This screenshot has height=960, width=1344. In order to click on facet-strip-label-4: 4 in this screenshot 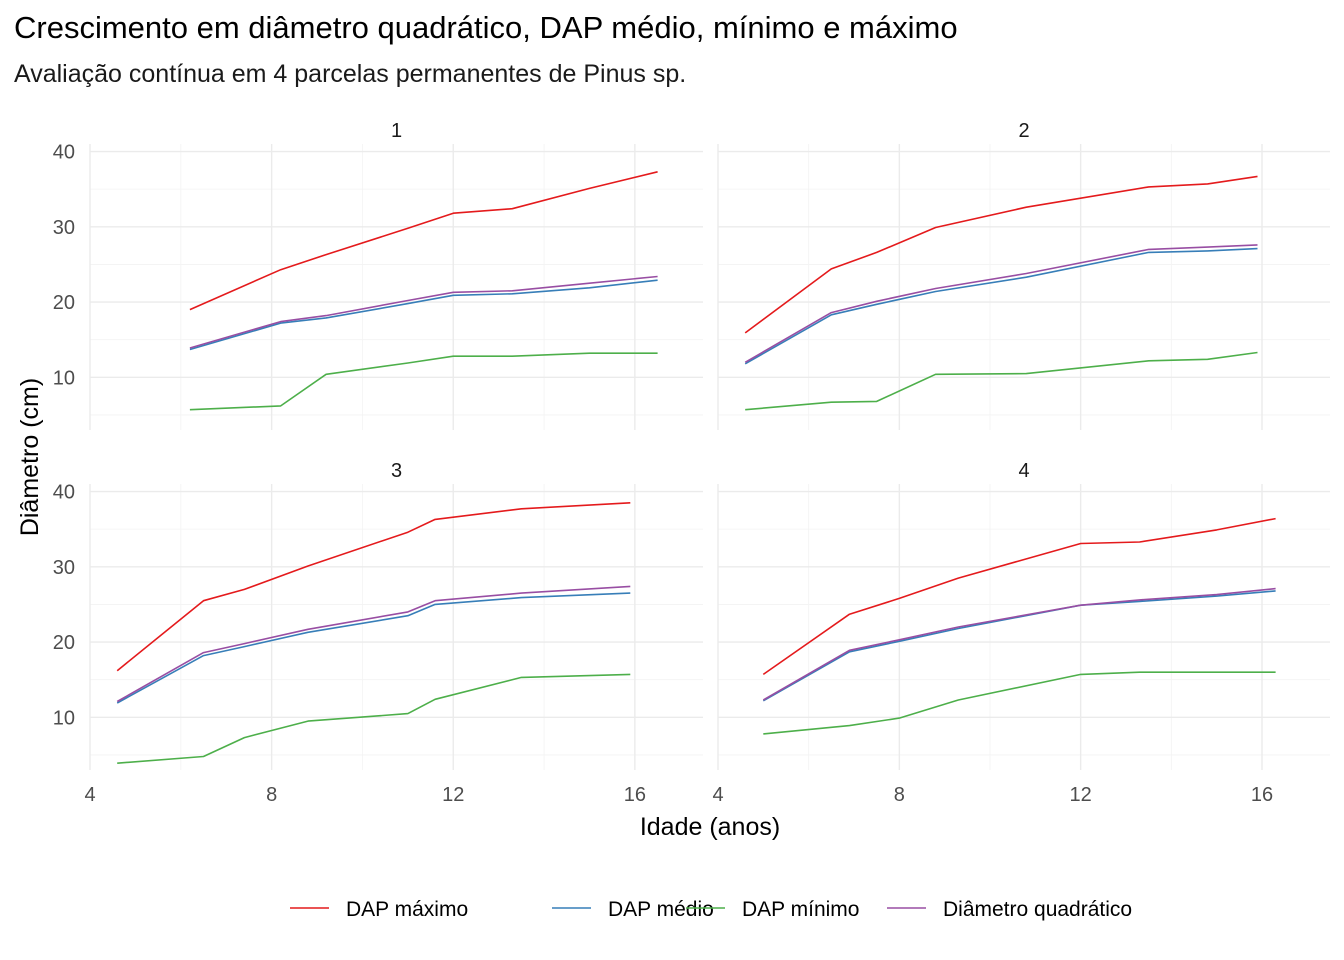, I will do `click(1023, 471)`.